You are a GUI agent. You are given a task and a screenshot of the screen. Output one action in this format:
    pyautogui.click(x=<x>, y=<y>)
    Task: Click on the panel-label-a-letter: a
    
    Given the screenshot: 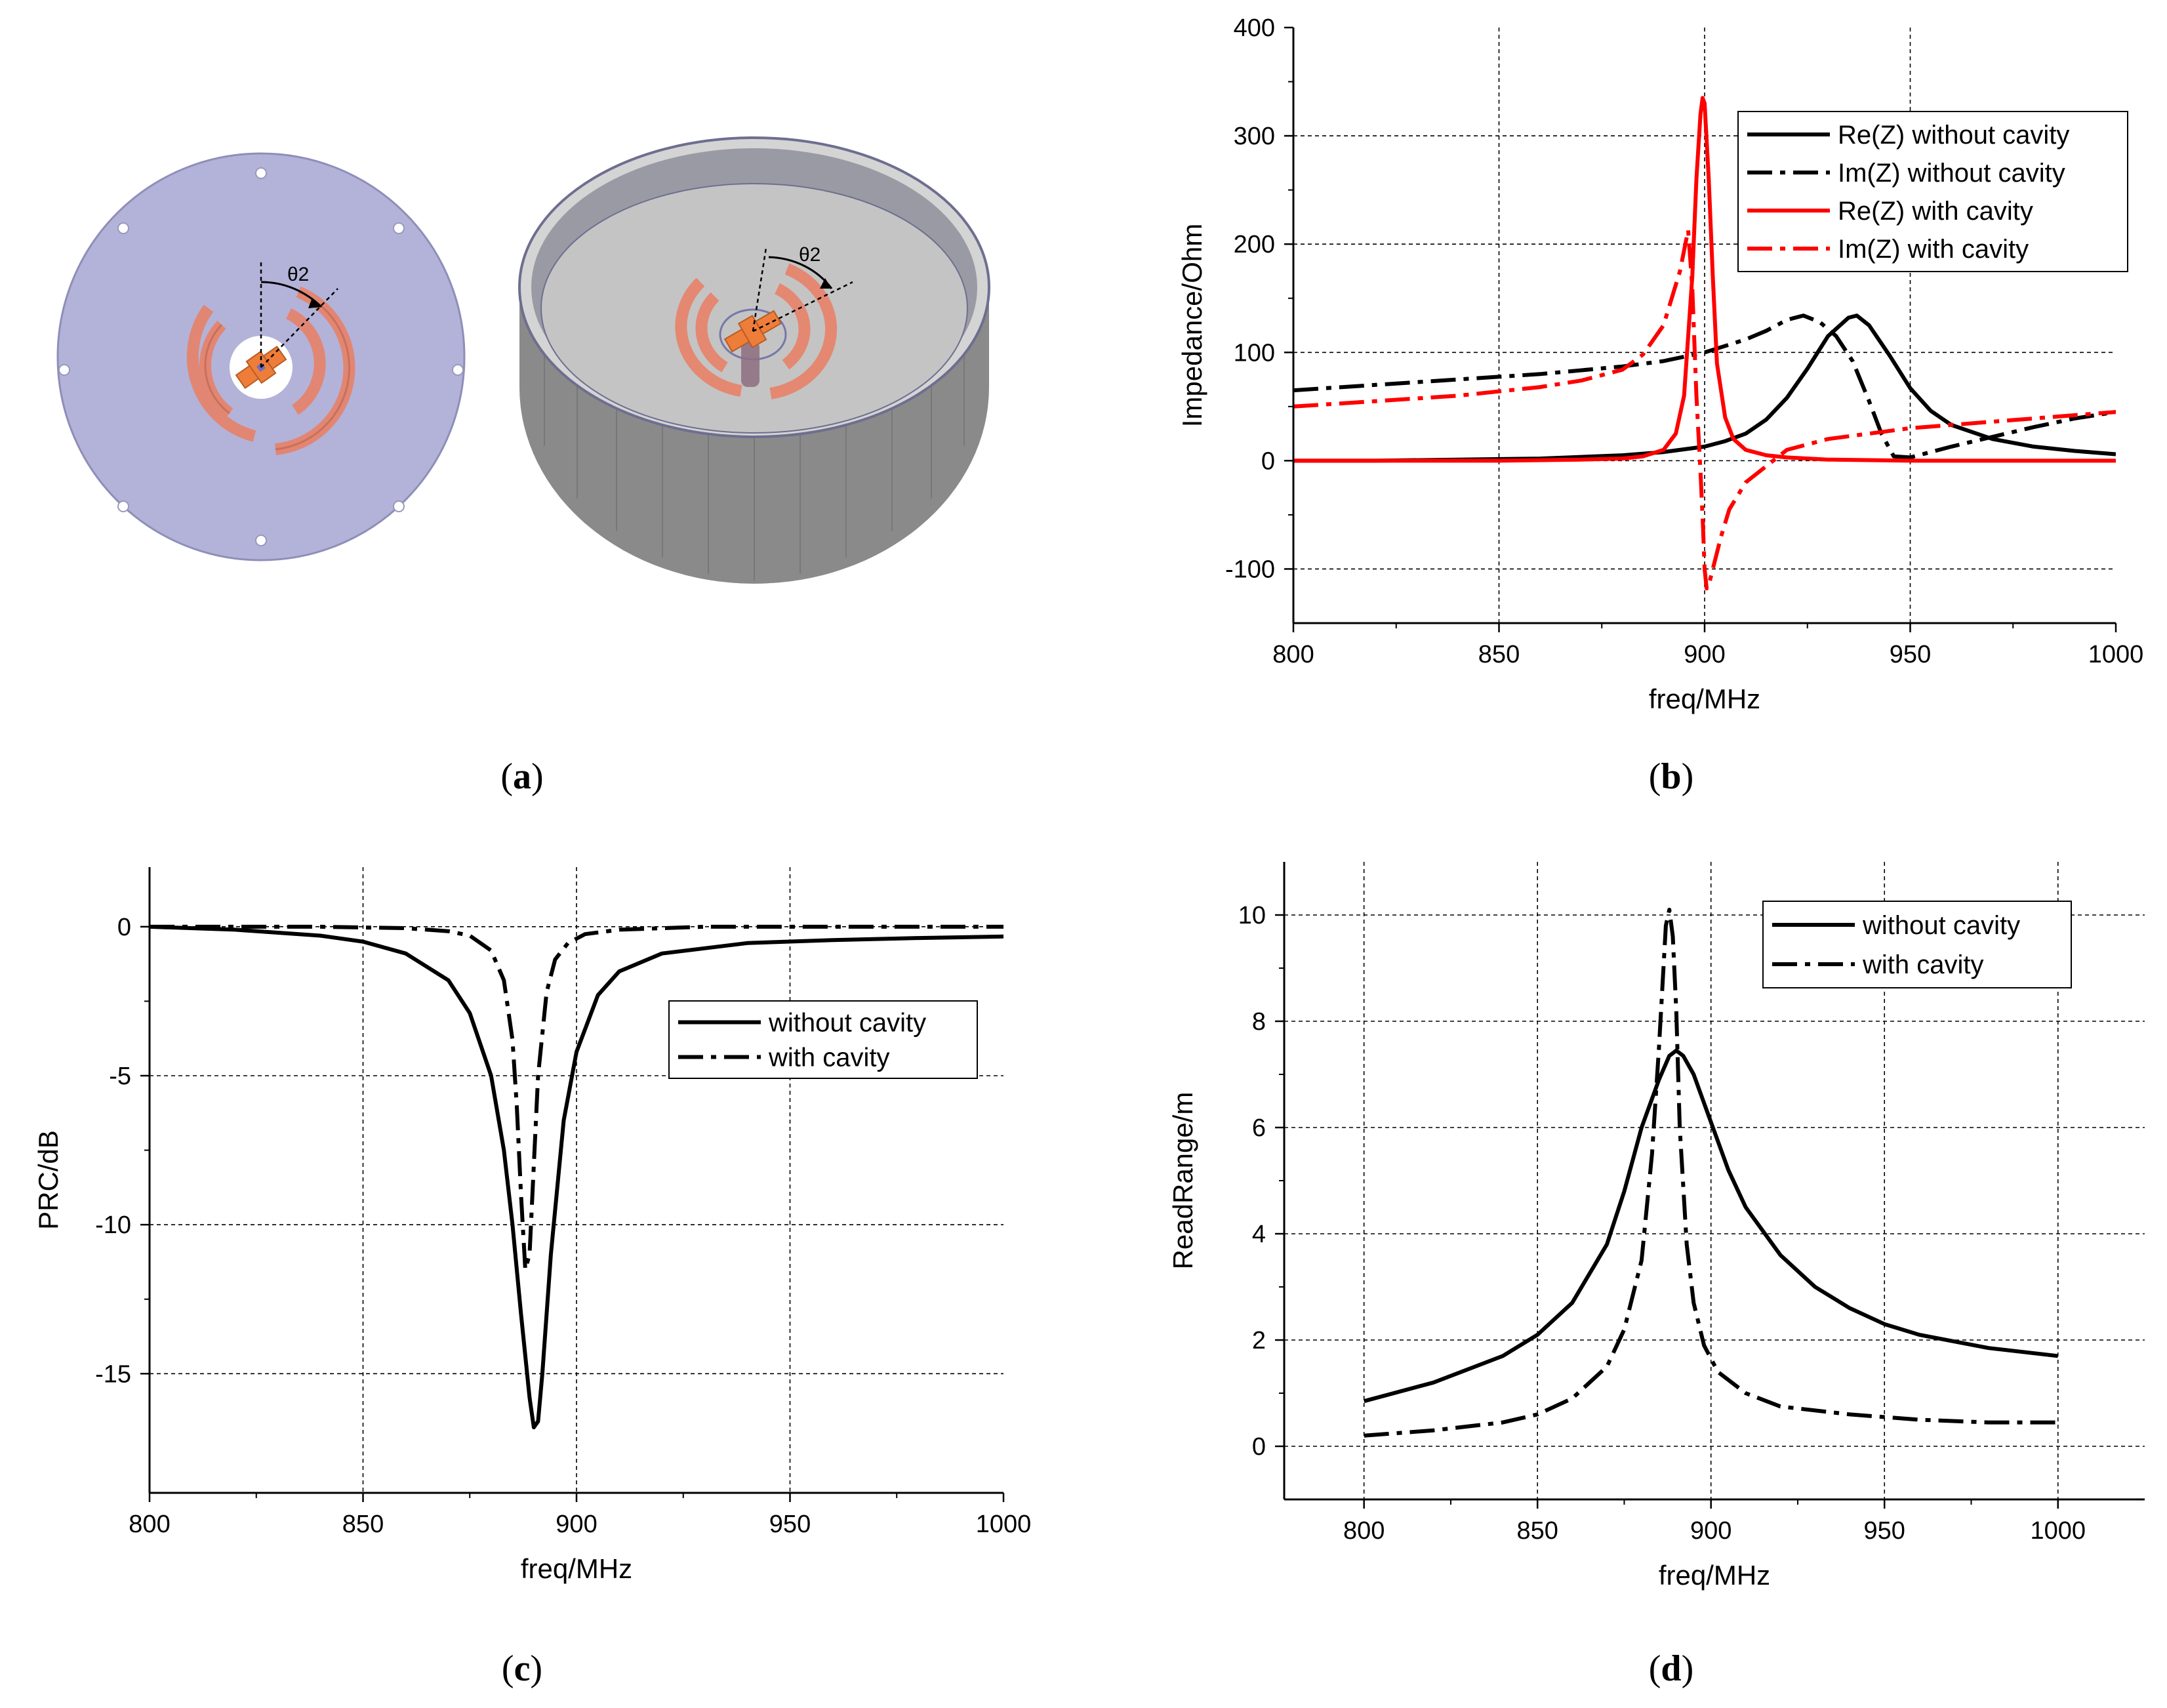 What is the action you would take?
    pyautogui.click(x=522, y=776)
    